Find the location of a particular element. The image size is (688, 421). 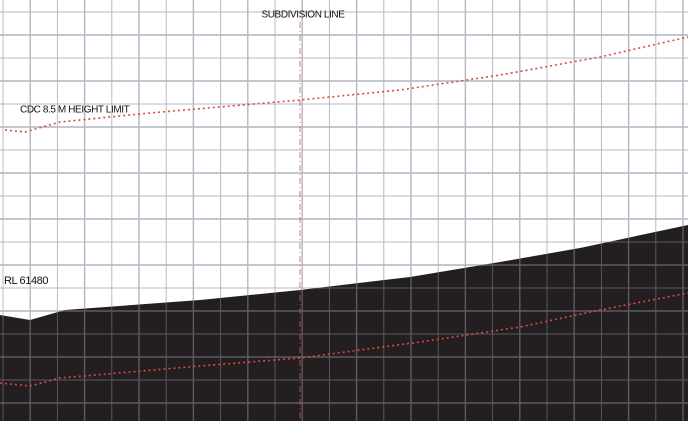

level-label: RL 61480 is located at coordinates (26, 281).